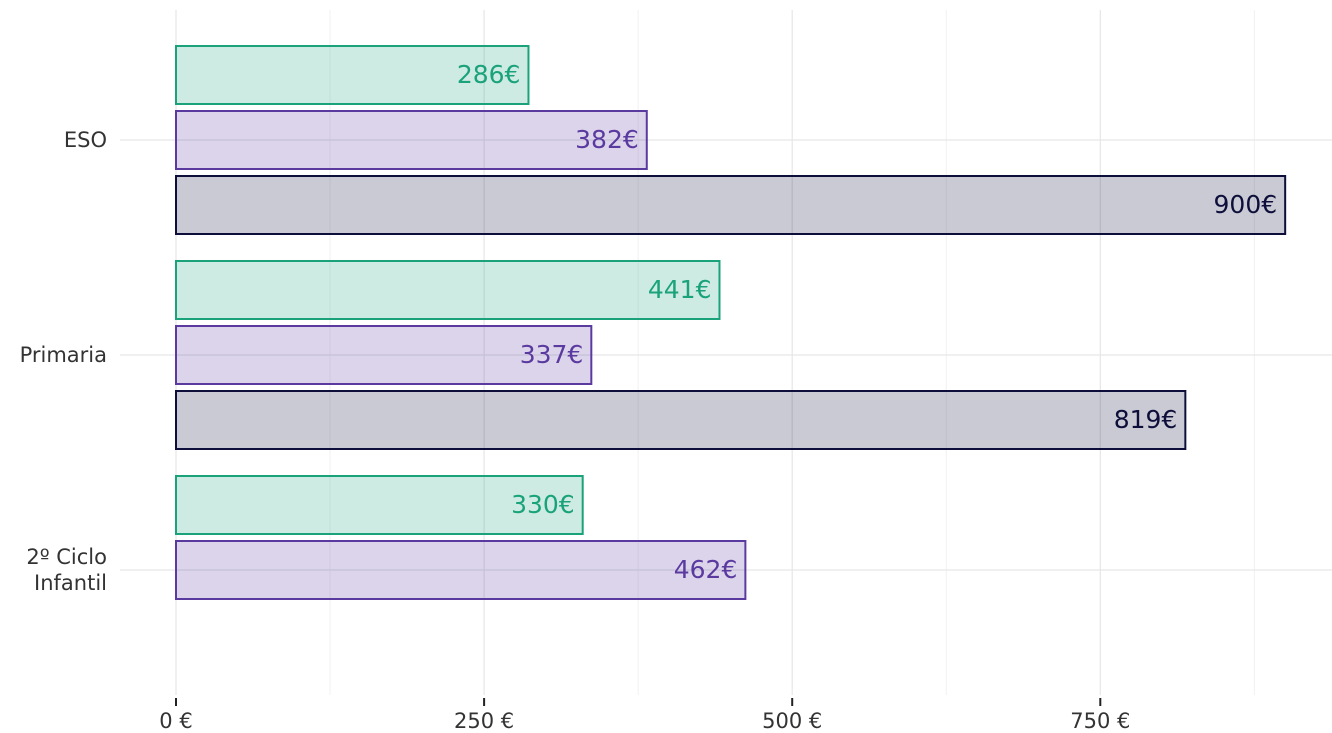 This screenshot has height=733, width=1332. Describe the element at coordinates (792, 721) in the screenshot. I see `x-tick-label: 500 €` at that location.